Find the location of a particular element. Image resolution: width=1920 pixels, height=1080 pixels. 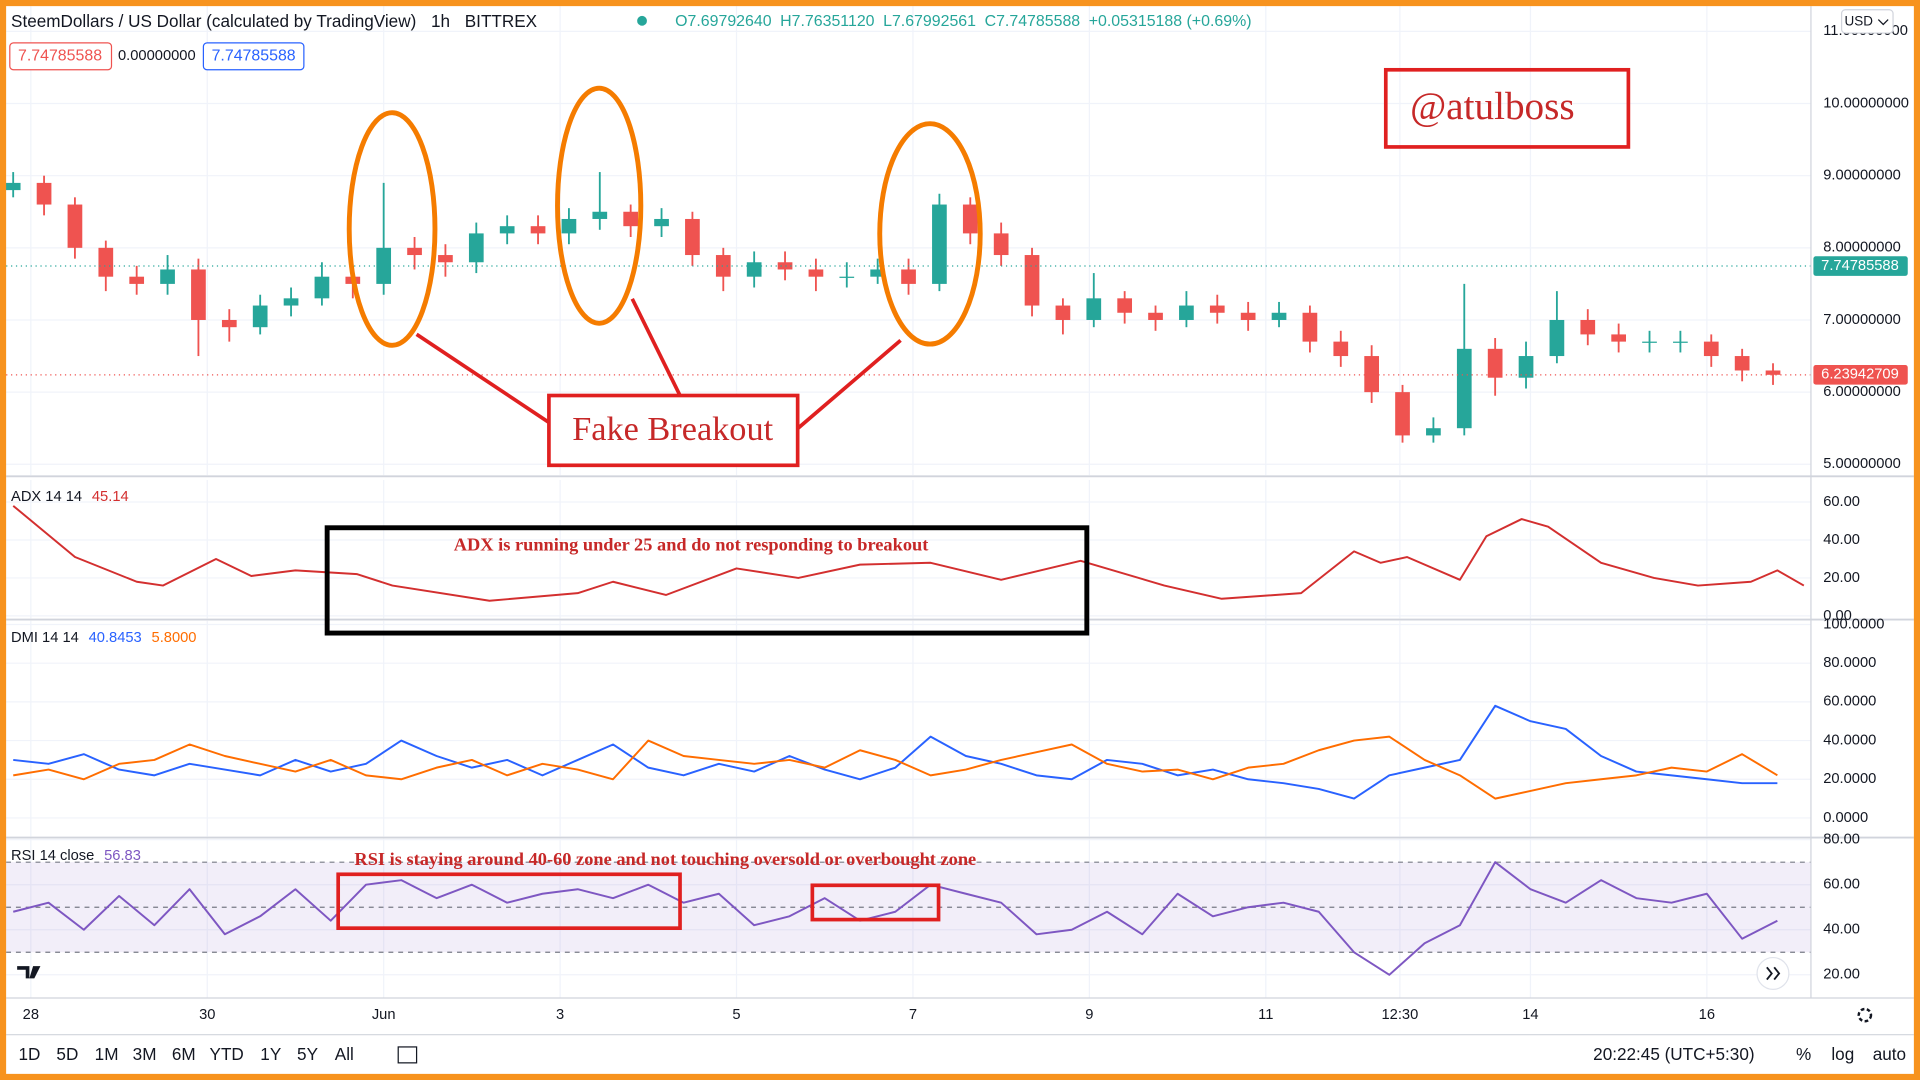

y-tick-label: 6.00000000 is located at coordinates (1862, 392).